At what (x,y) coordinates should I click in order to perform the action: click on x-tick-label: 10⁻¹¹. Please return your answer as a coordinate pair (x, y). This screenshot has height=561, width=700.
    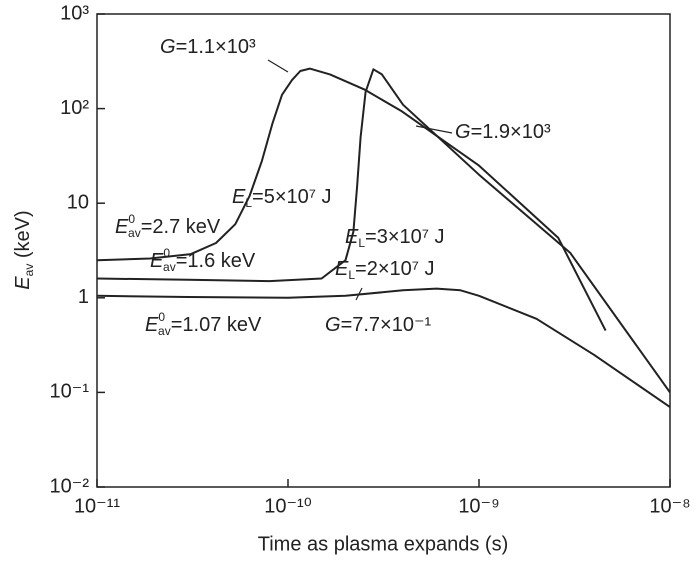
    Looking at the image, I should click on (97, 506).